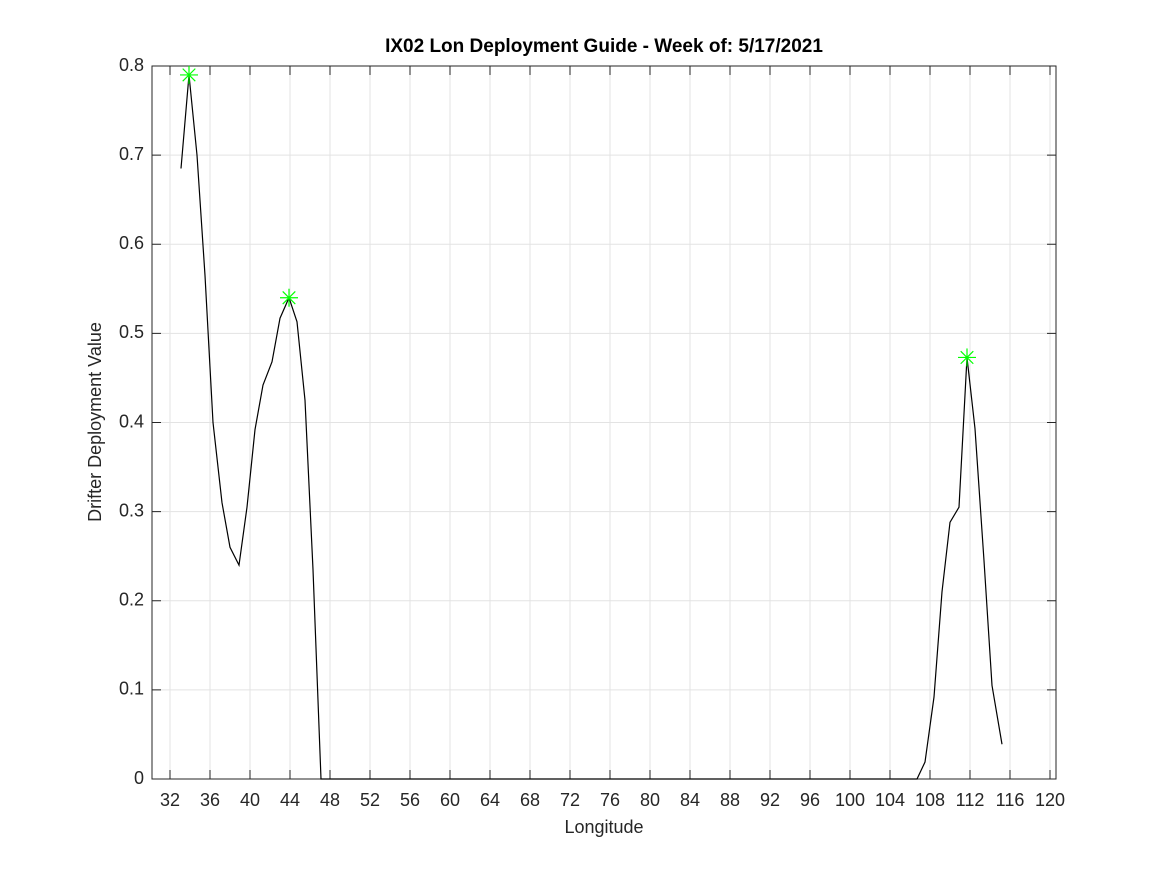  Describe the element at coordinates (970, 800) in the screenshot. I see `x-tick-label: 112` at that location.